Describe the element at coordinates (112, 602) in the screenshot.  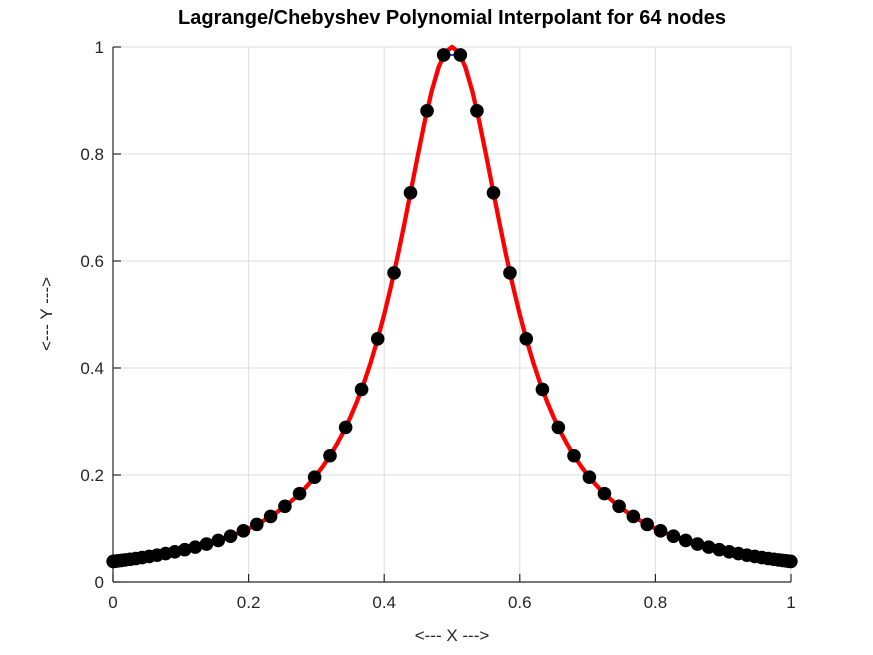
I see `x-tick-label: 0` at that location.